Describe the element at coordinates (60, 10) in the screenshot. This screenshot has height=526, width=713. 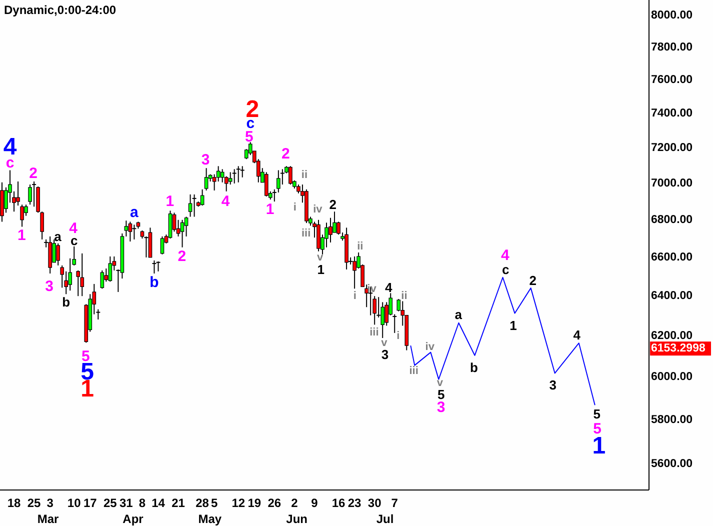
I see `chart-title: Dynamic,0:00-24:00` at that location.